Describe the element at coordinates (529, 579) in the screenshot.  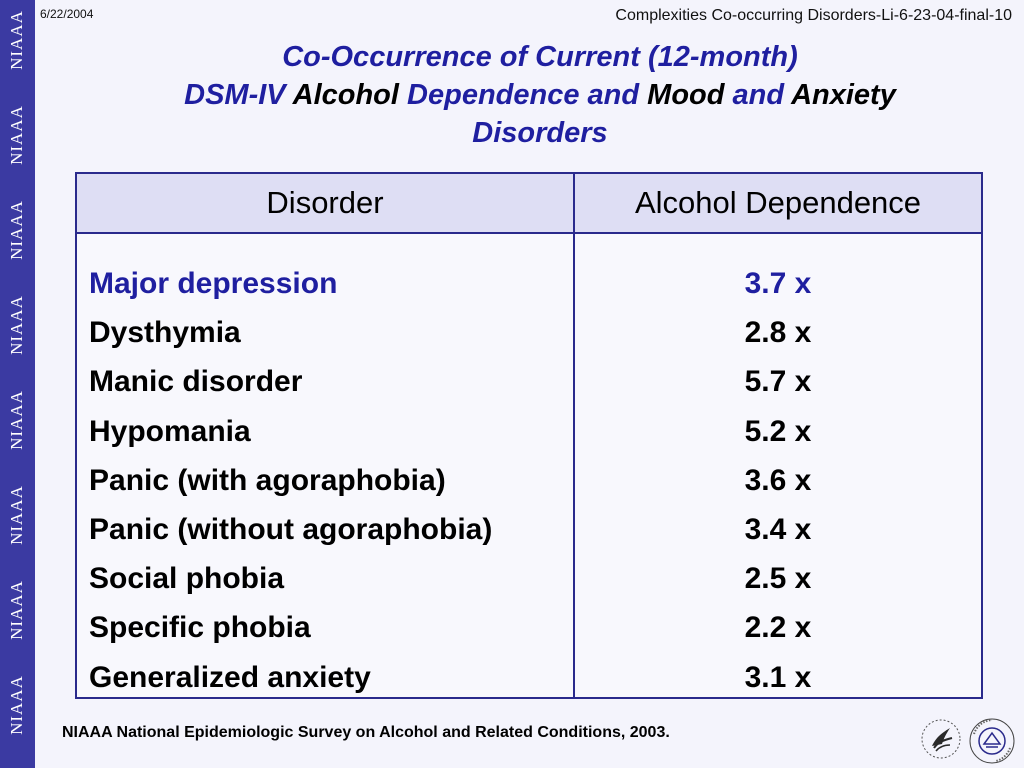
I see `table-row: Social phobia 2.5 x` at that location.